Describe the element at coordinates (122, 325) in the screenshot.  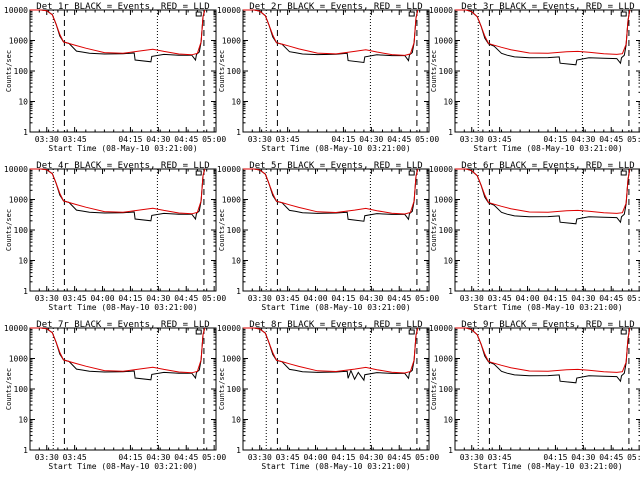
I see `panel-title: Det 7r BLACK = Events, RED = LLD` at that location.